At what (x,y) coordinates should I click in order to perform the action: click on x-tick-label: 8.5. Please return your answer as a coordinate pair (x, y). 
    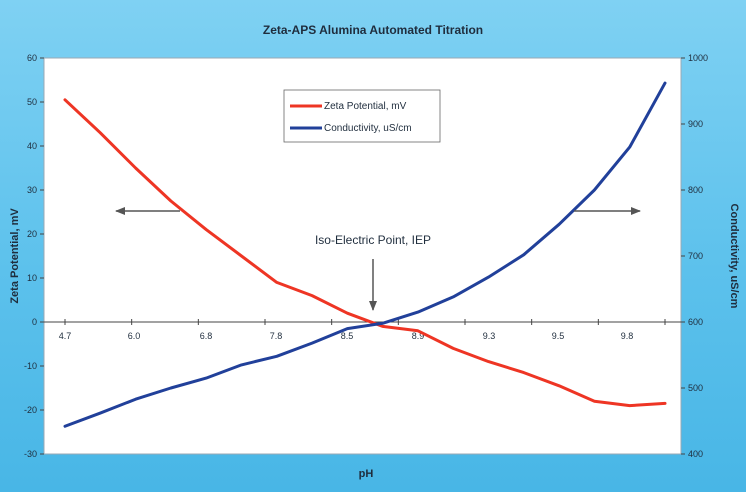
    Looking at the image, I should click on (347, 336).